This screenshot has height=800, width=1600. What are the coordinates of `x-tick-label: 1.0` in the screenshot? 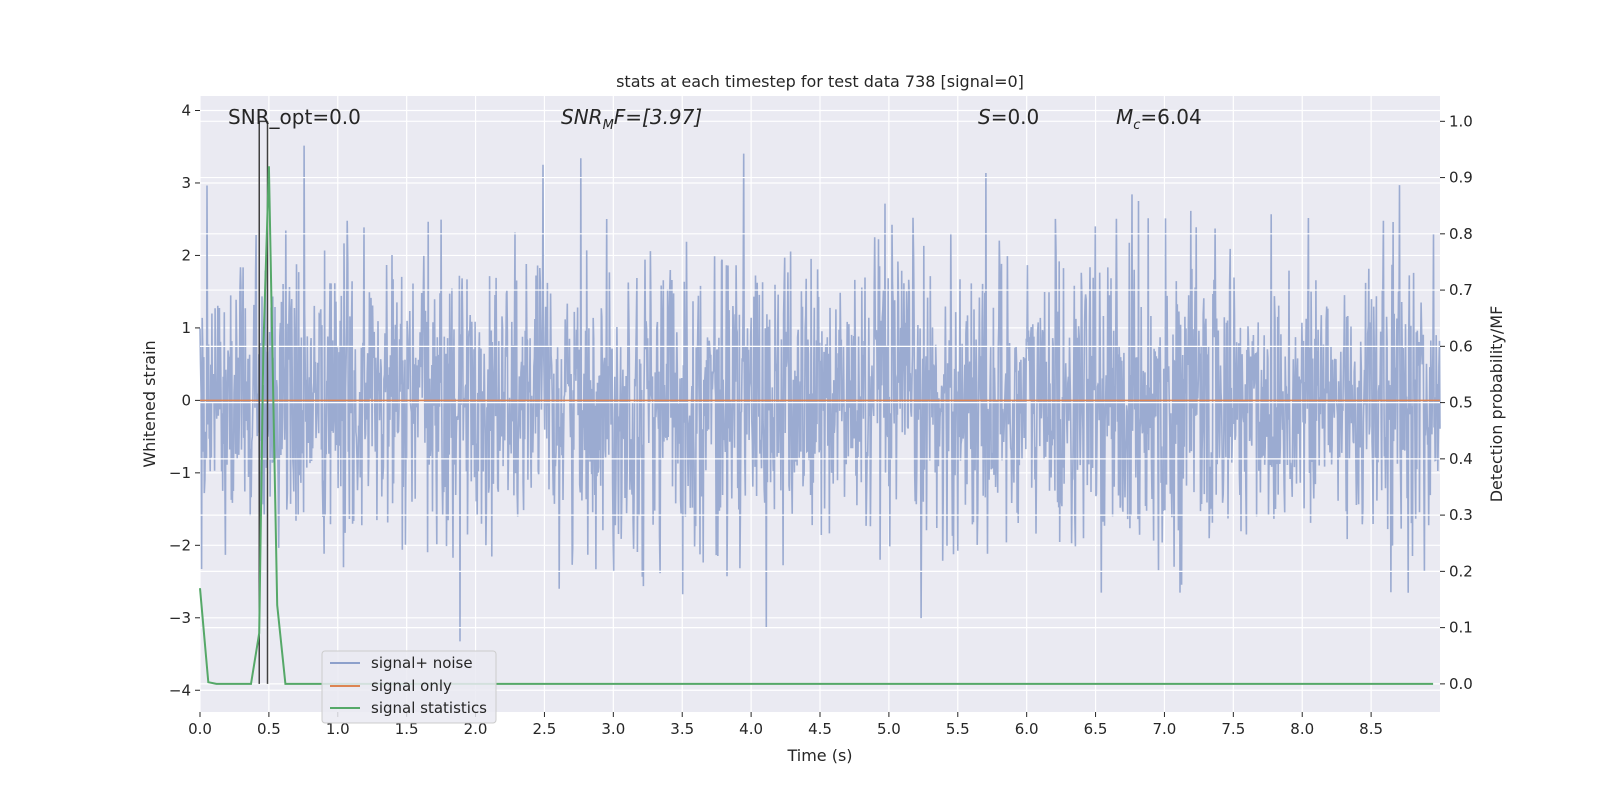 It's located at (338, 729).